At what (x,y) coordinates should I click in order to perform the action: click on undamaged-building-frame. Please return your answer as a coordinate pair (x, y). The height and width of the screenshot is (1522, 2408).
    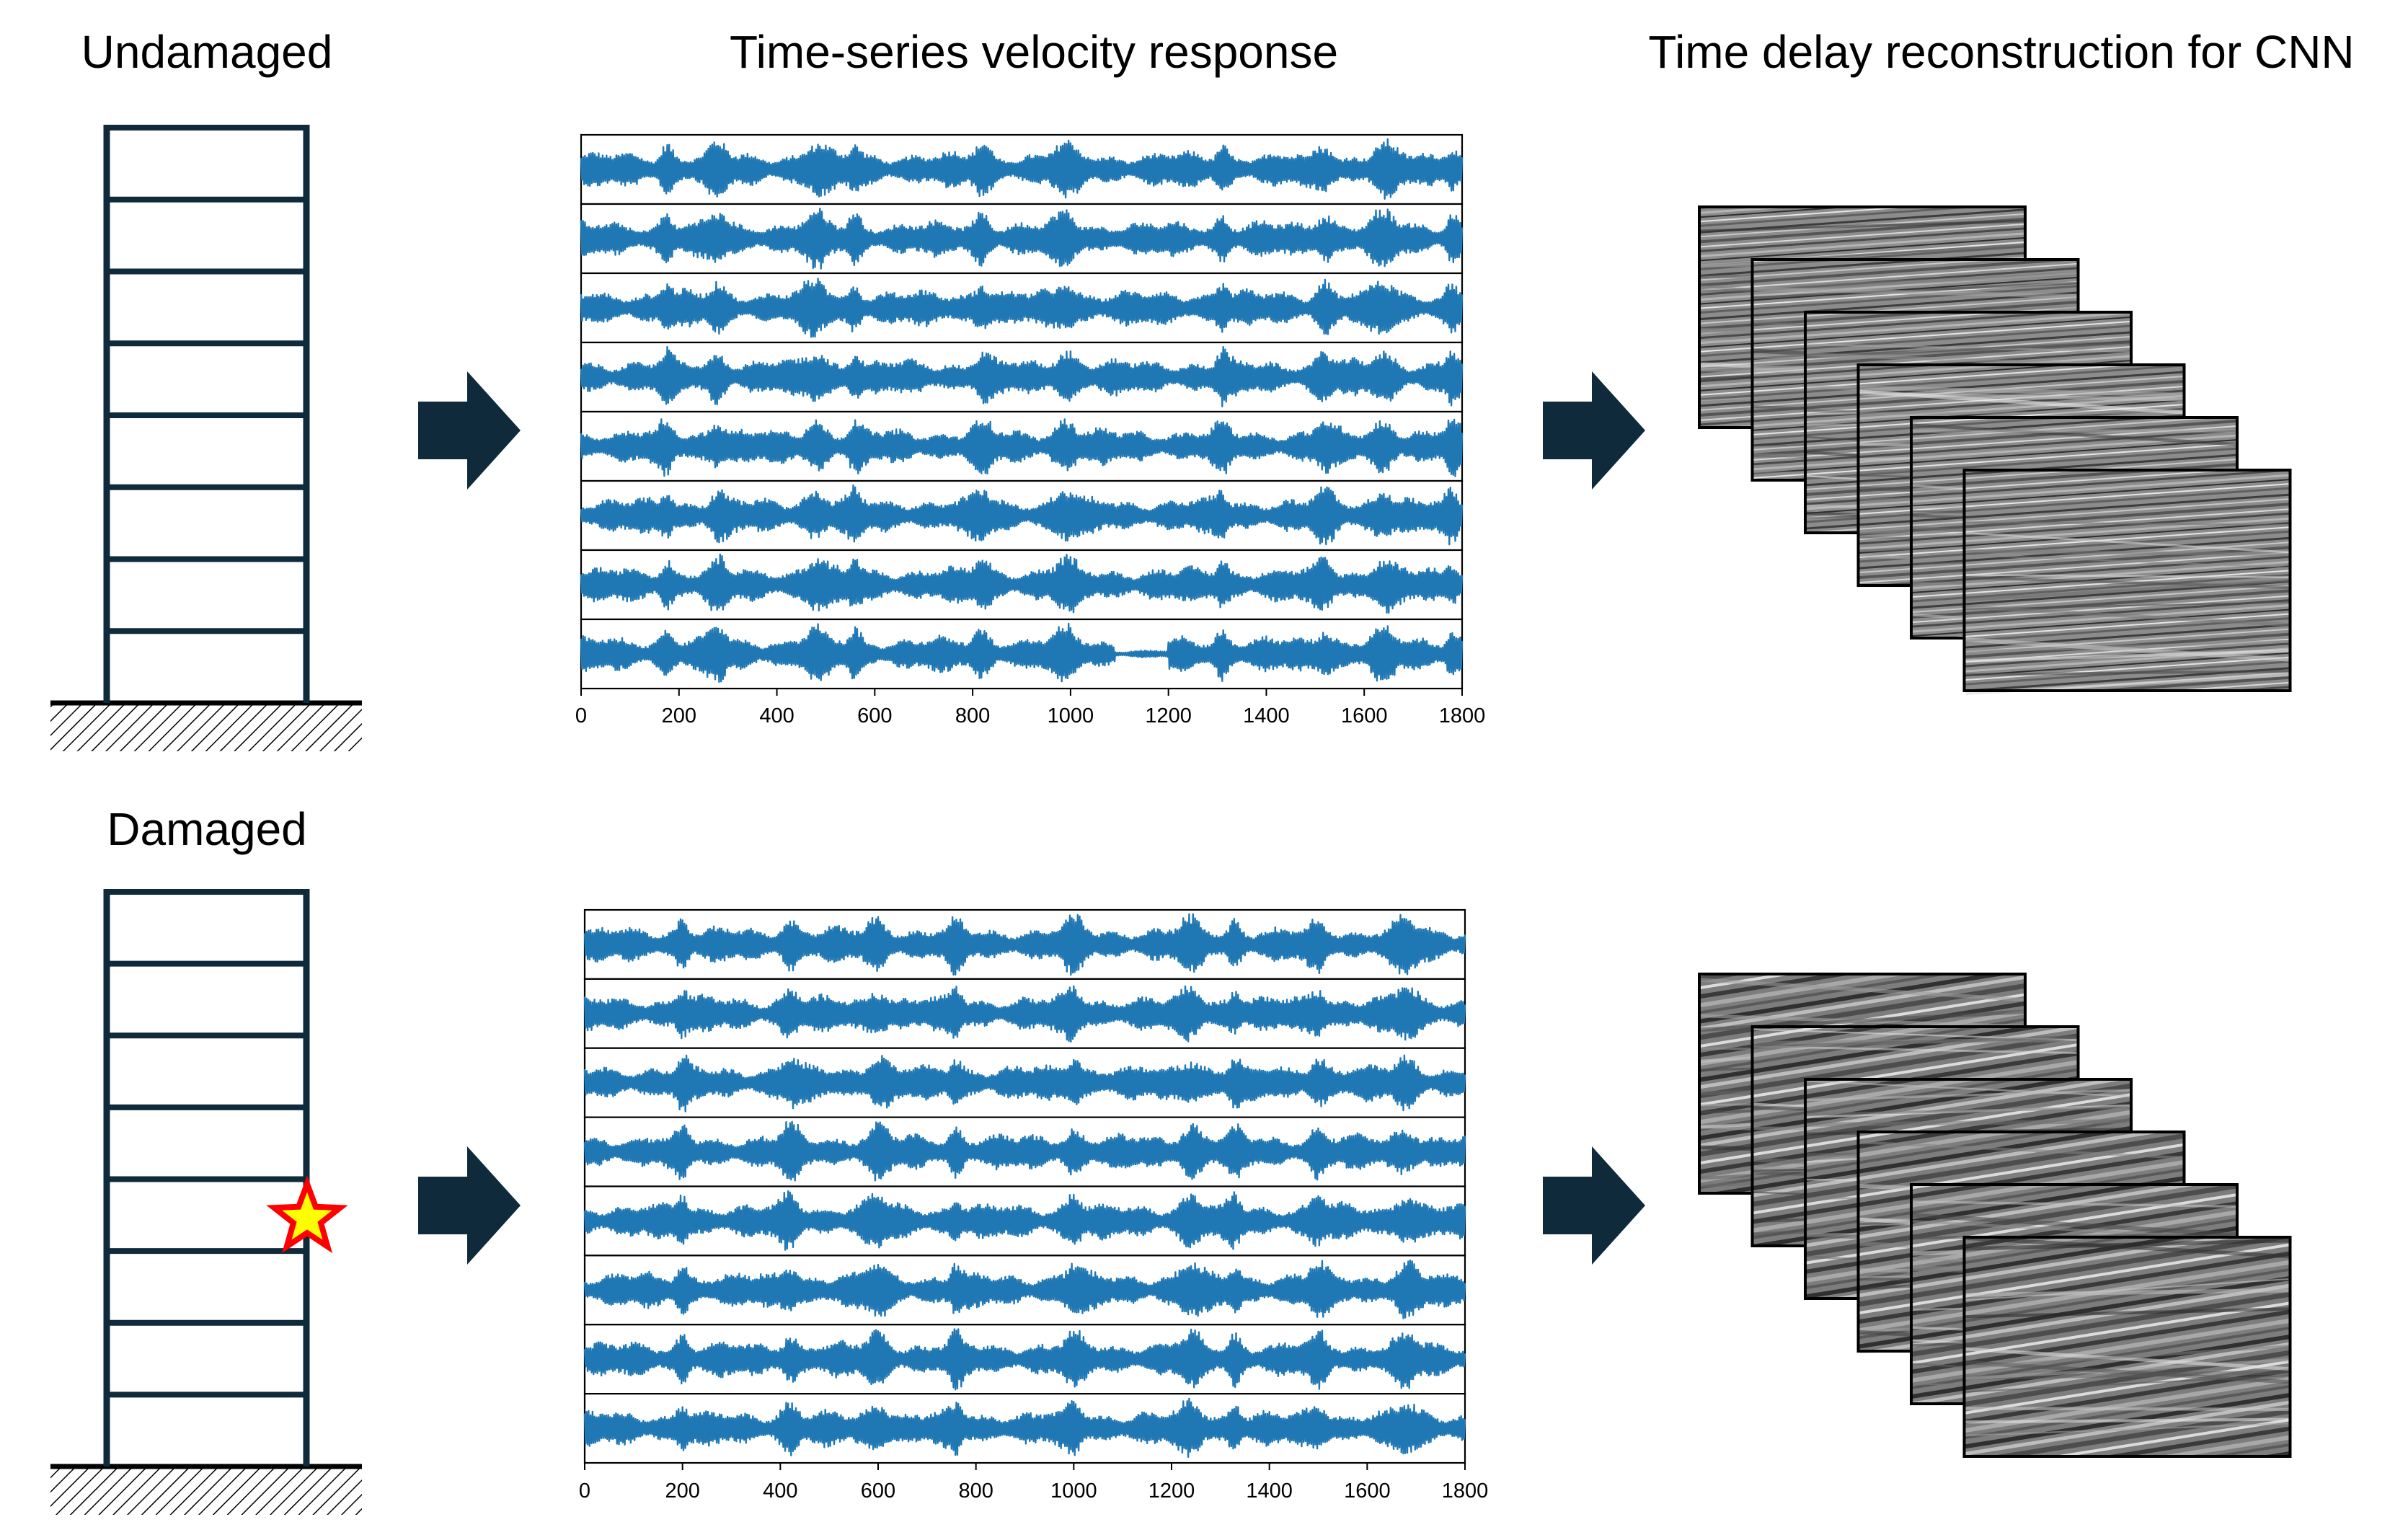
    Looking at the image, I should click on (206, 438).